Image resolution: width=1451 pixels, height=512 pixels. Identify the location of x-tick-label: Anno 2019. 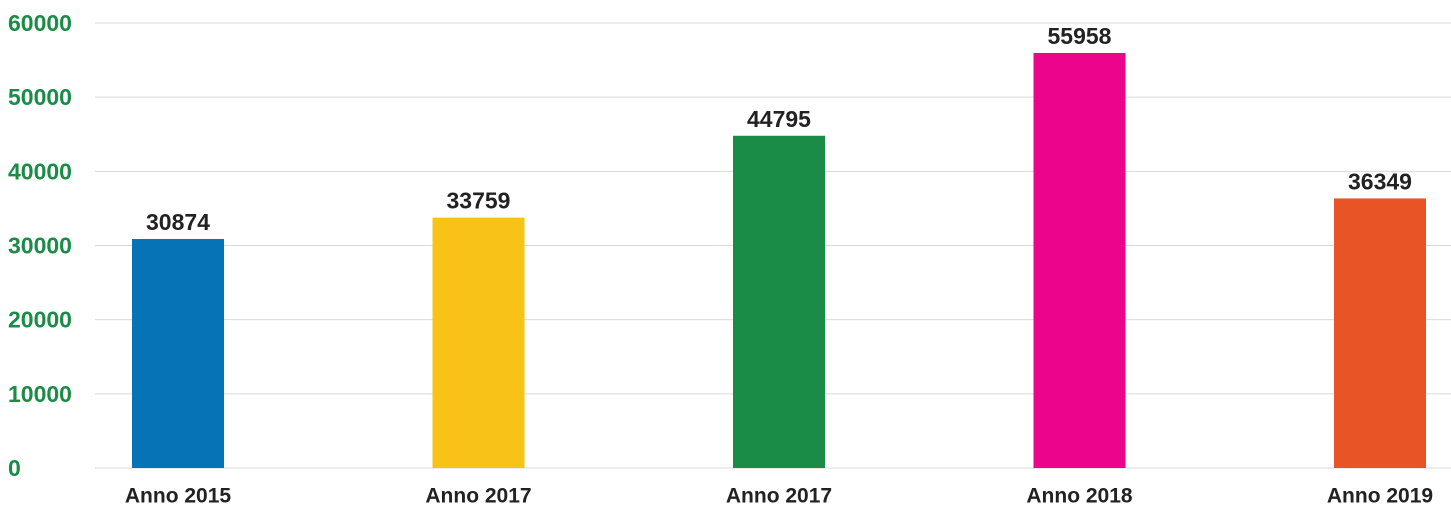
(1380, 496).